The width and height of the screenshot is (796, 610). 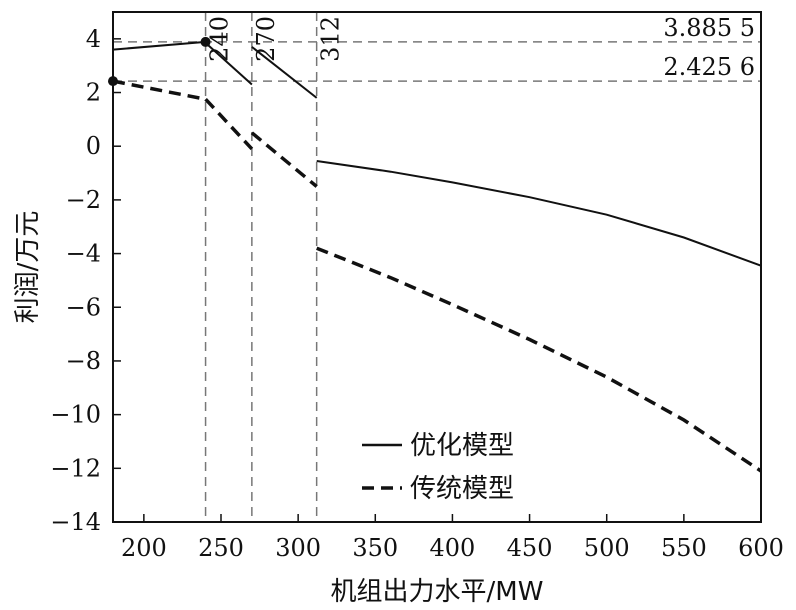 What do you see at coordinates (83, 200) in the screenshot?
I see `y-tick-label-3: −2` at bounding box center [83, 200].